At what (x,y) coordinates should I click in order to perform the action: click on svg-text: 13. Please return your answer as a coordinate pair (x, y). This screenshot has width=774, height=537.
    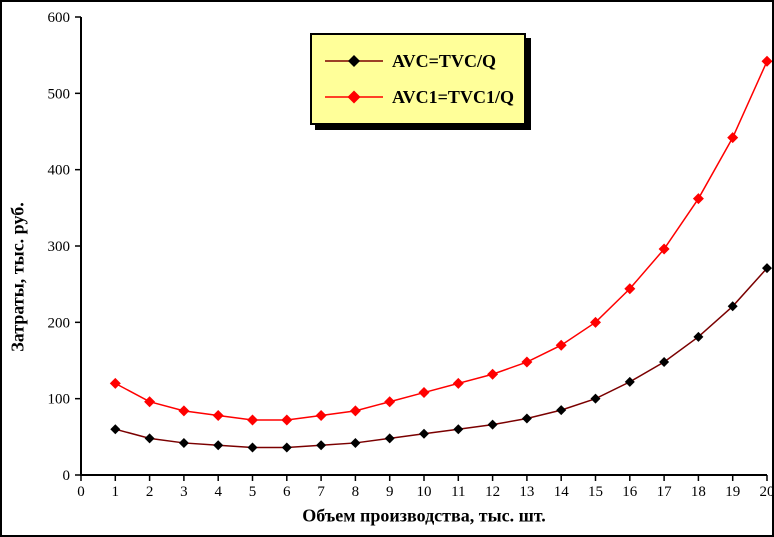
    Looking at the image, I should click on (526, 492).